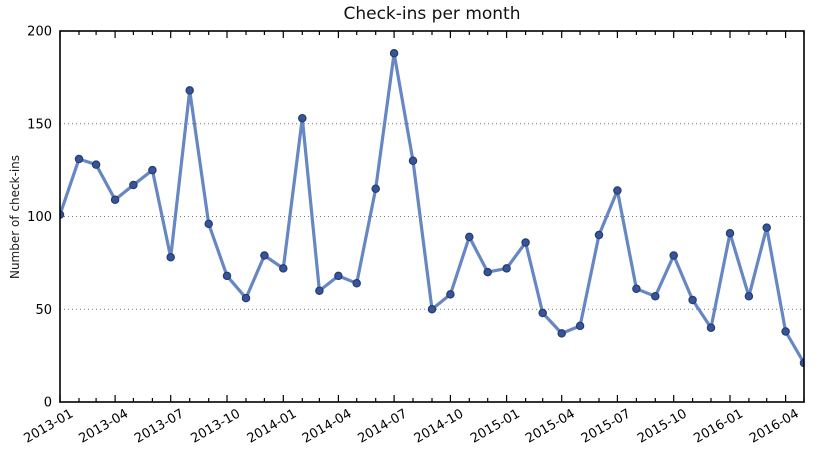  I want to click on y-tick-label: 50, so click(43, 310).